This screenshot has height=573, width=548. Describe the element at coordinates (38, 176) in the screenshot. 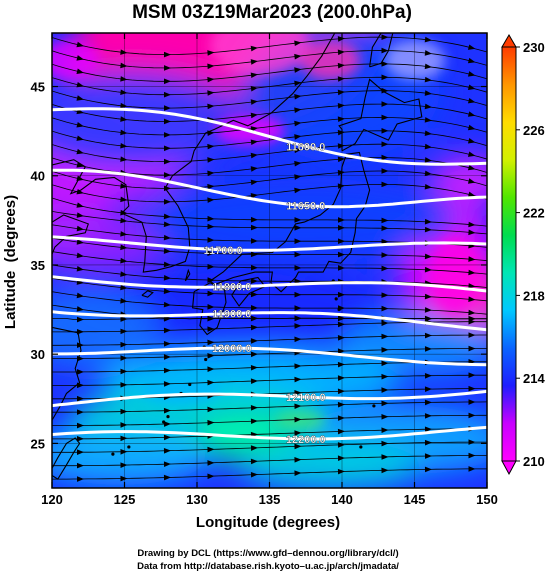

I see `y-tick-label: 40` at that location.